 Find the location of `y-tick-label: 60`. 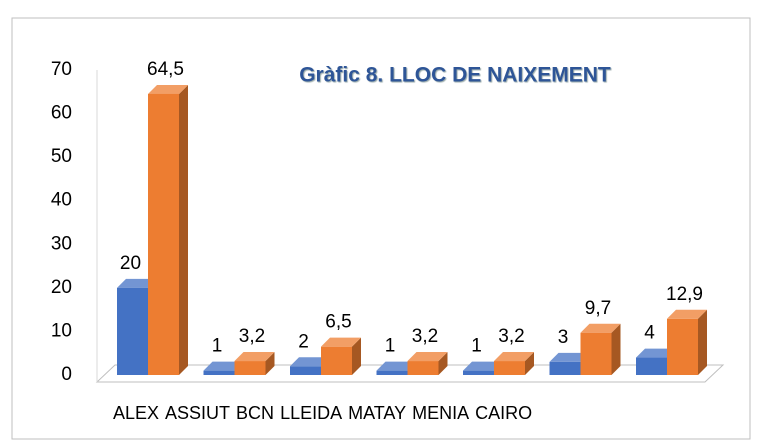

y-tick-label: 60 is located at coordinates (61, 113).